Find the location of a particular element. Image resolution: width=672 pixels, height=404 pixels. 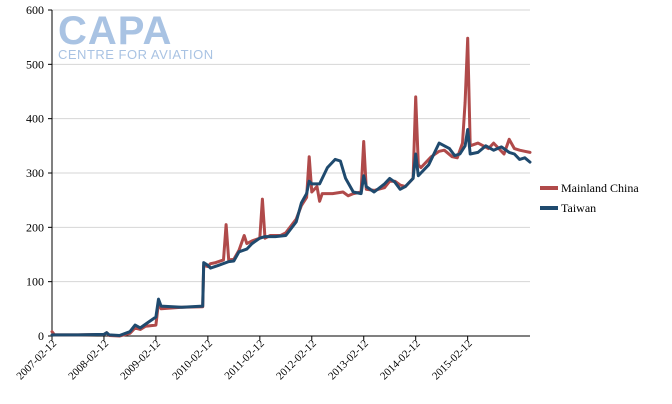

x-tick-label: 2010-02-12 is located at coordinates (192, 360).